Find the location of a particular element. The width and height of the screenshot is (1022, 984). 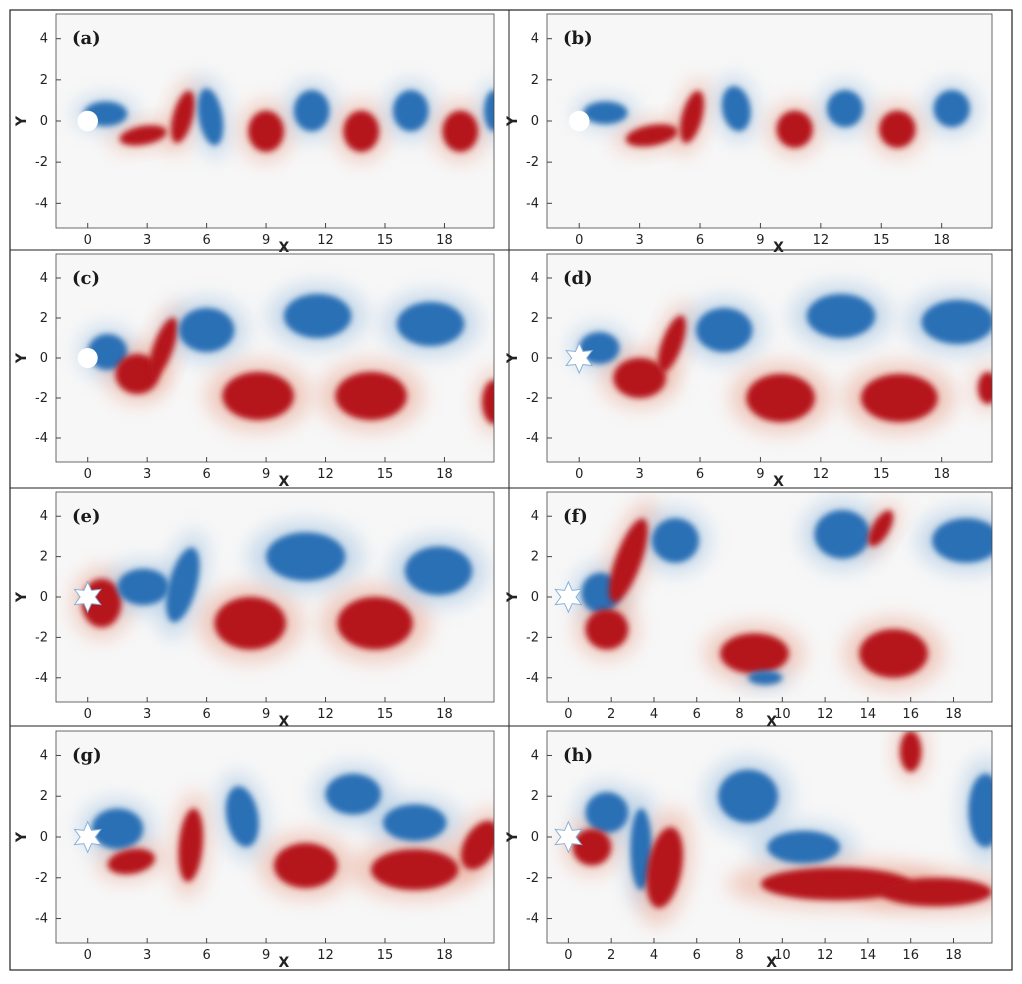

panel-e: 0 3 6 9 12 15 18 4 2 0 -2 -4 X Y (e) is located at coordinates (254, 610).